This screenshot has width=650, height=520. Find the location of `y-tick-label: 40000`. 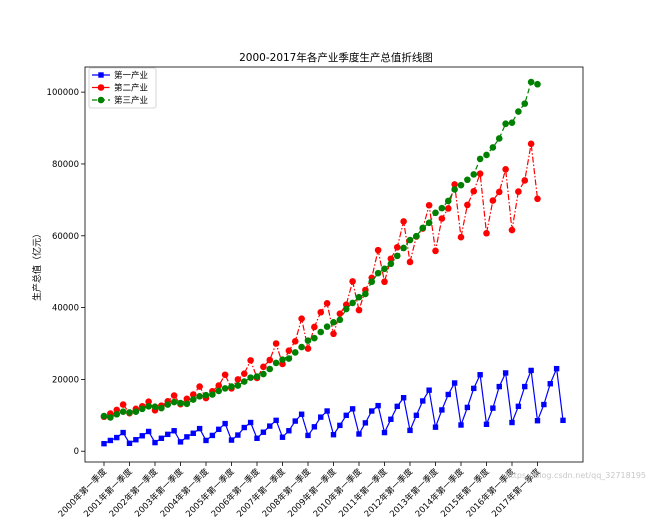

y-tick-label: 40000 is located at coordinates (65, 309).